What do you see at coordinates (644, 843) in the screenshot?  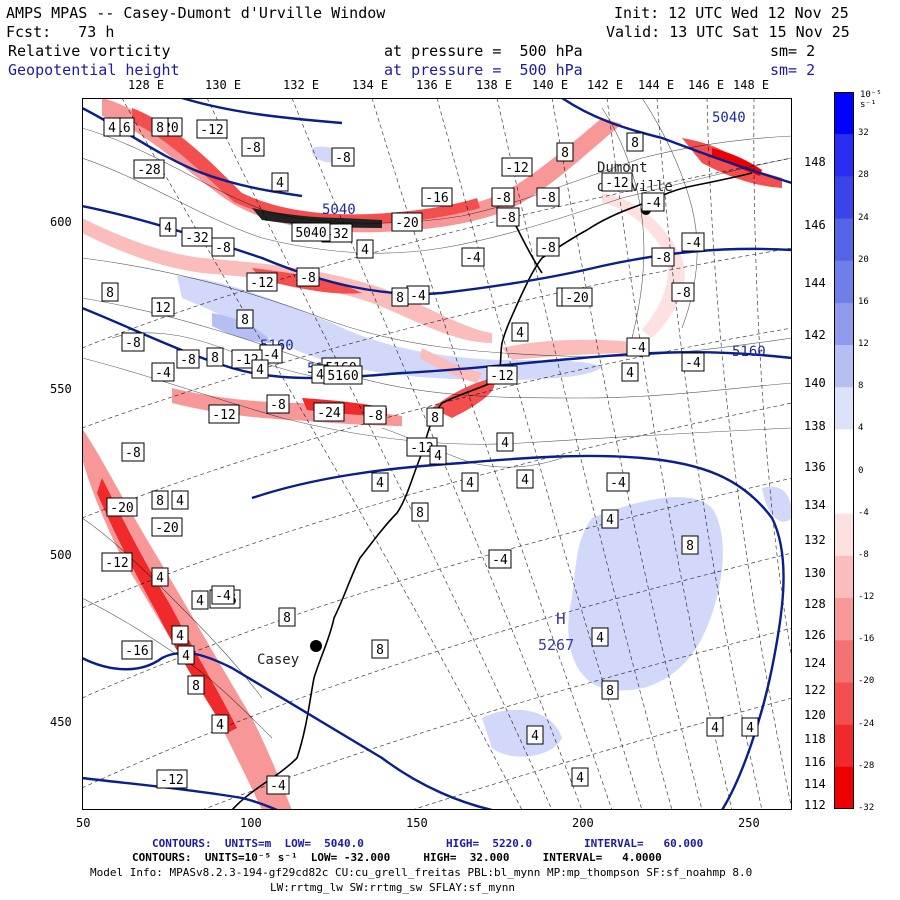 I see `height-contour-interval: INTERVAL= 60.000` at bounding box center [644, 843].